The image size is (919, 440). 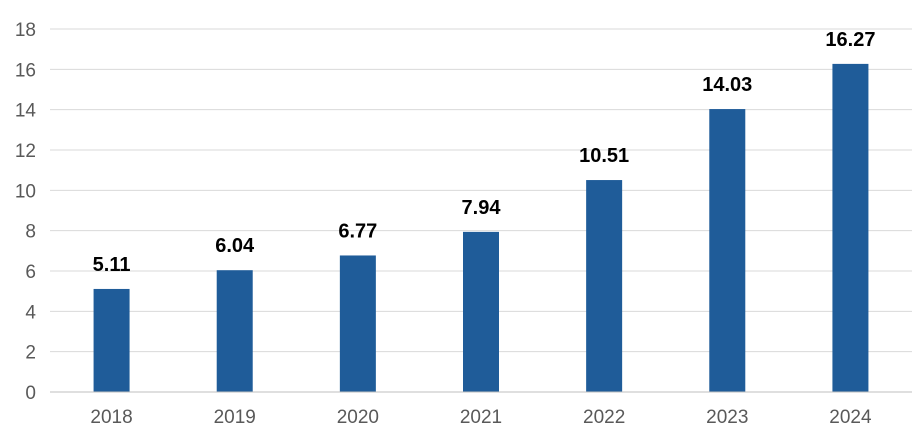 What do you see at coordinates (850, 417) in the screenshot?
I see `x-tick-label: 2024` at bounding box center [850, 417].